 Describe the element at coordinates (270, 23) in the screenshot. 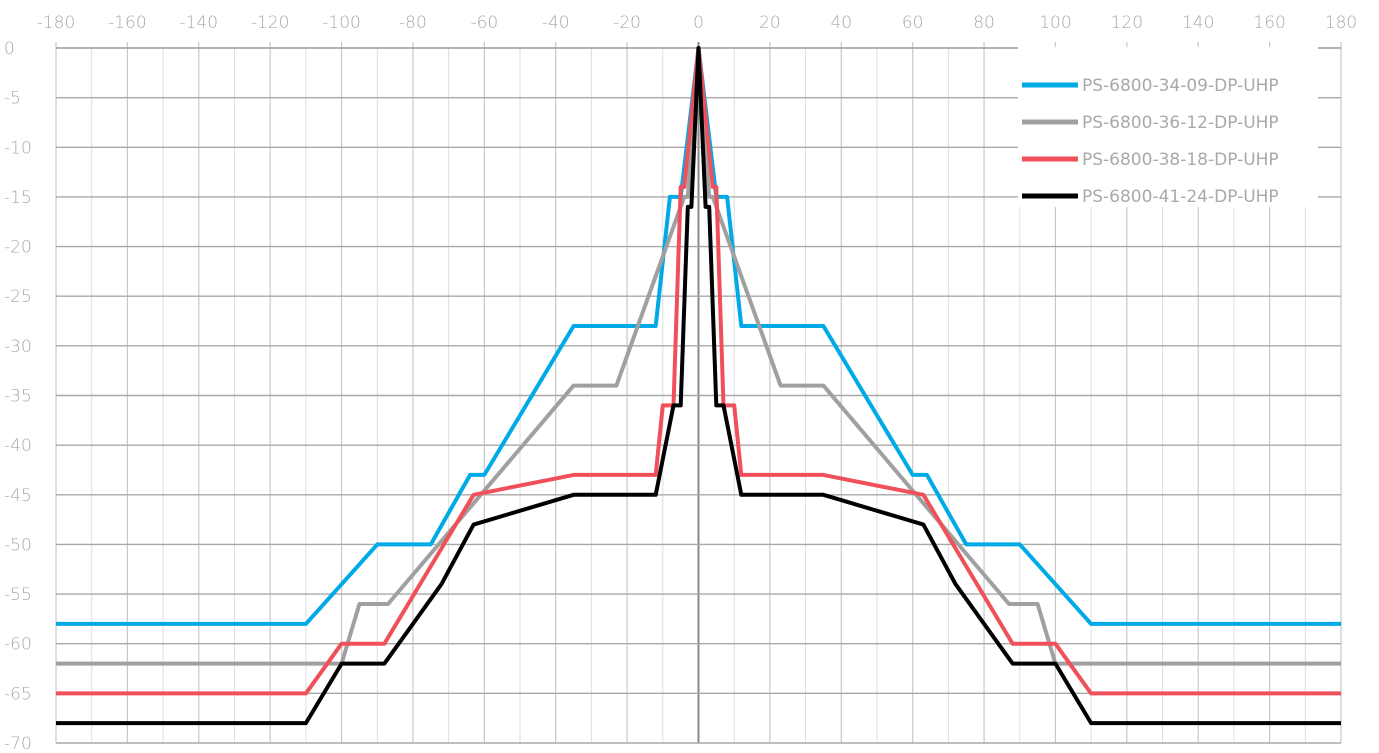

I see `x-tick-label: -120` at that location.